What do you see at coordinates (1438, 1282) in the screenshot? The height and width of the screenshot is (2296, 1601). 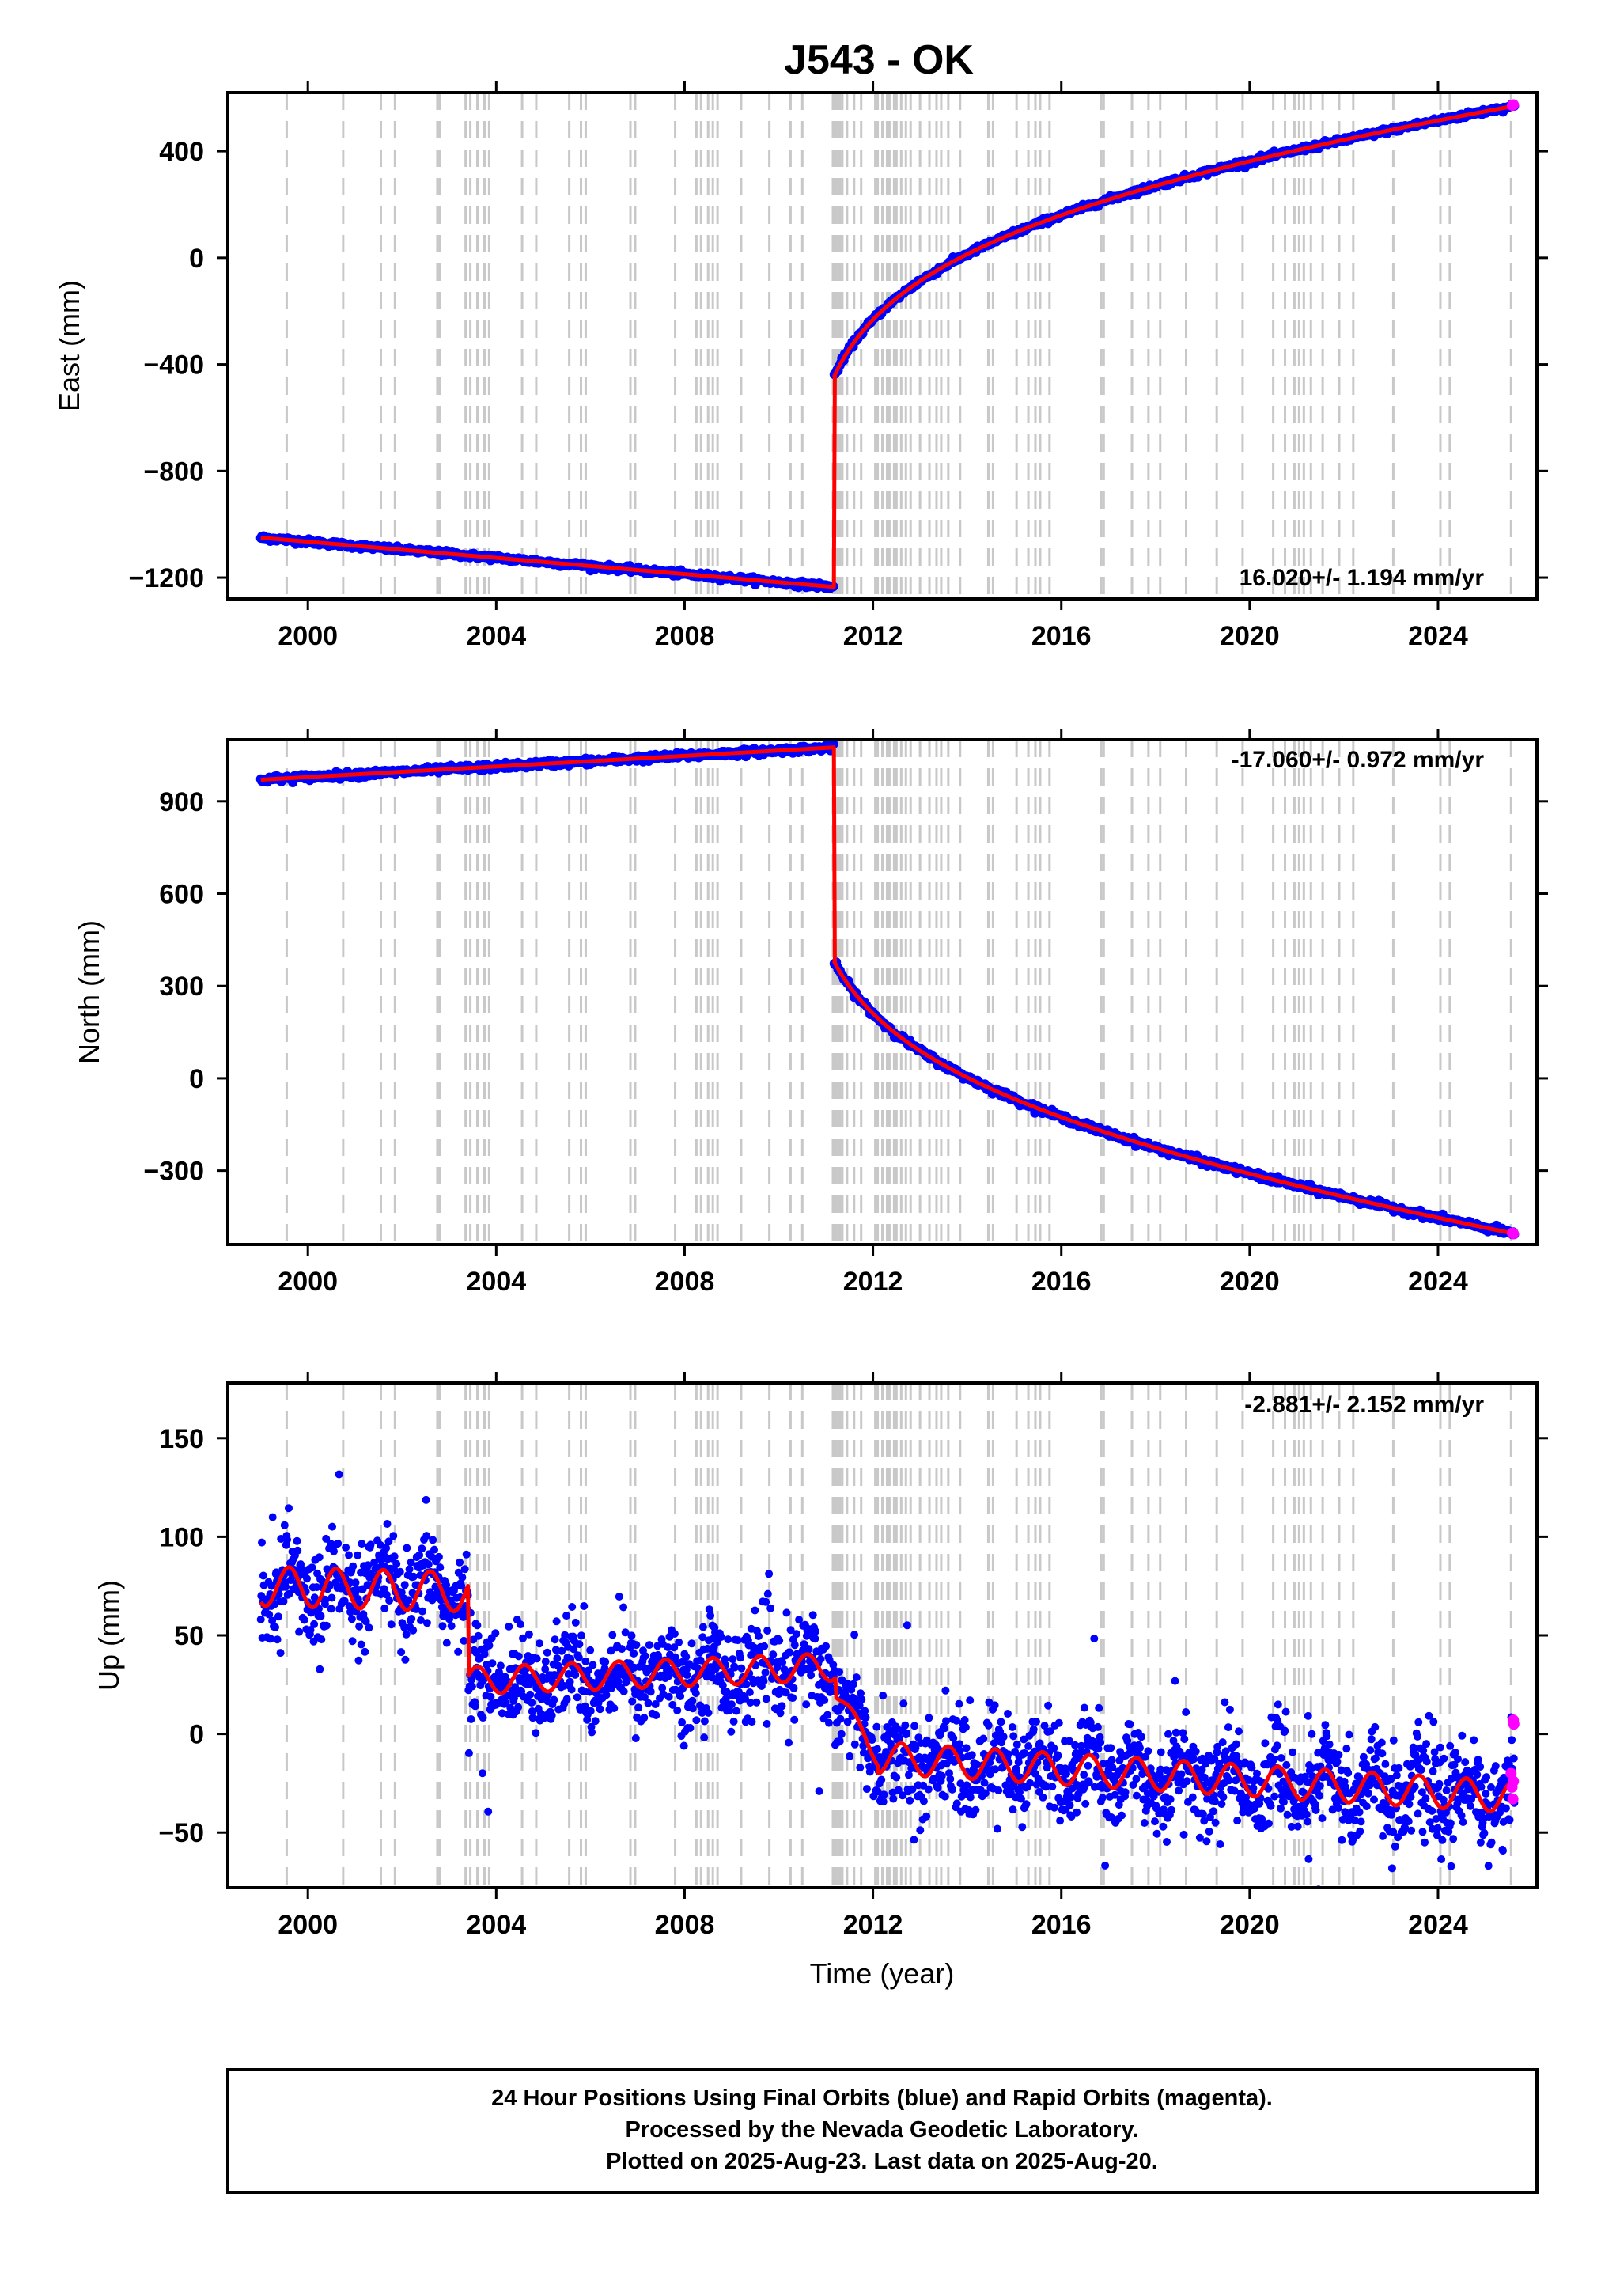 I see `x-tick-label: 2024` at bounding box center [1438, 1282].